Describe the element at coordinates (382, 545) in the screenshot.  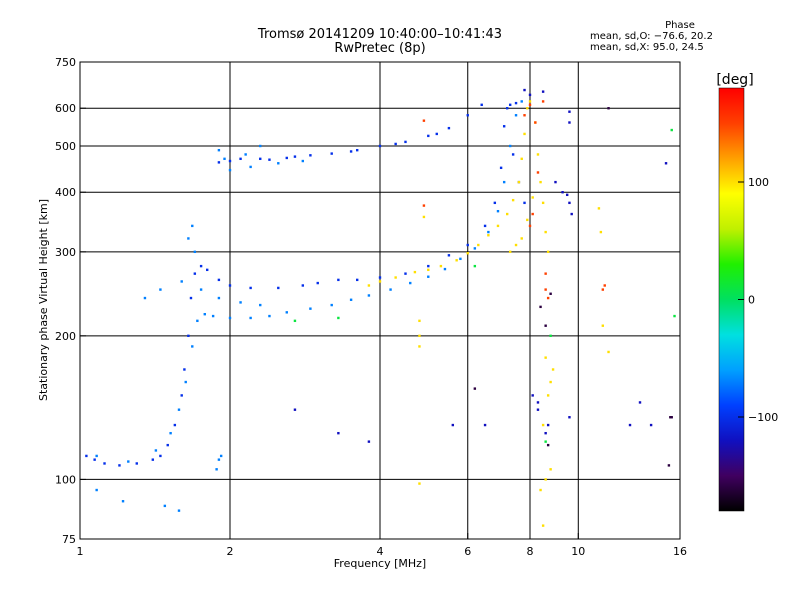
I see `x-axis-ticks: 1 2 4 6 8 10 16` at that location.